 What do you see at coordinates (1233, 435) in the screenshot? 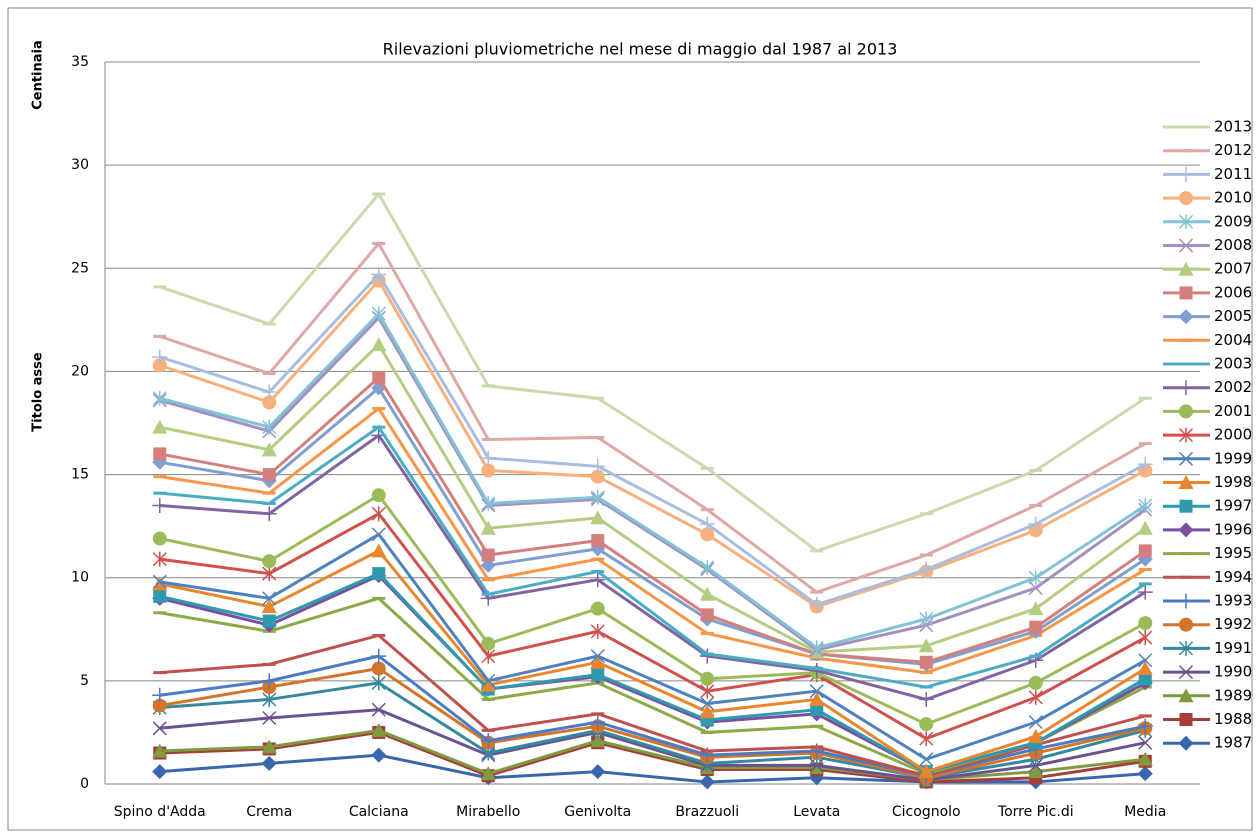
I see `legend-label: 2000` at bounding box center [1233, 435].